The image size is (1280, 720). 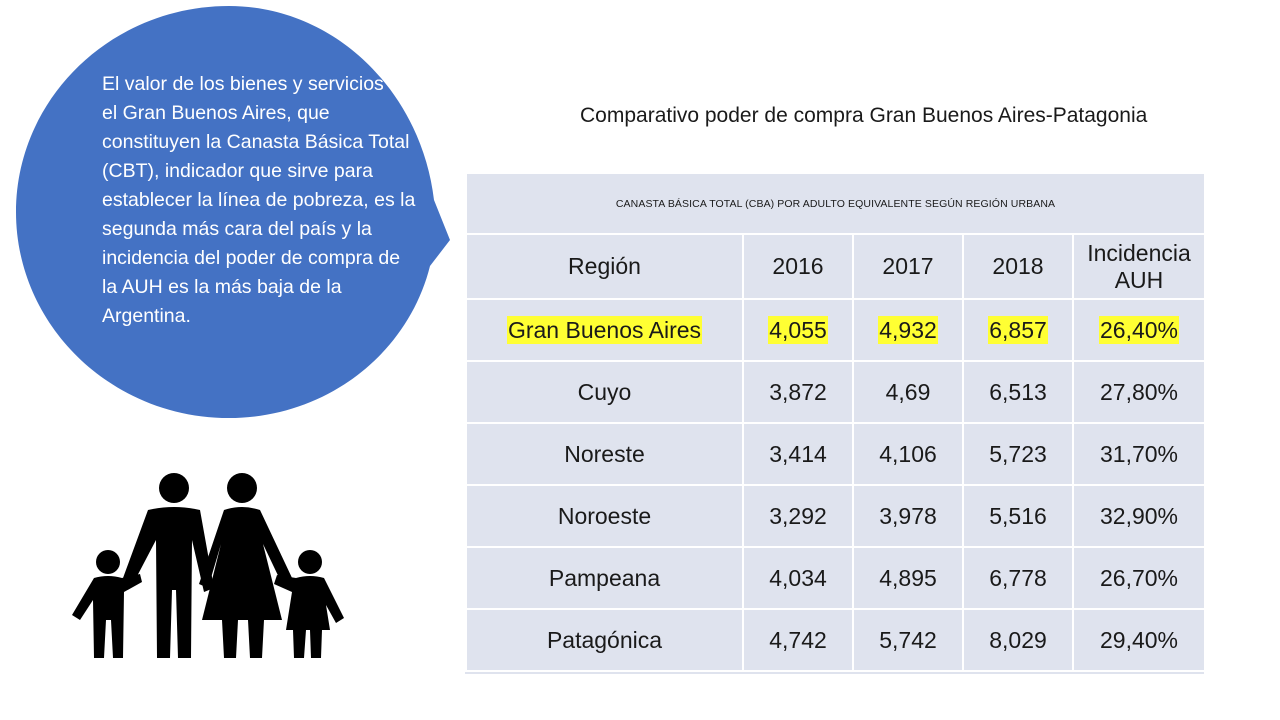 What do you see at coordinates (1018, 578) in the screenshot?
I see `value-cell: 6,778` at bounding box center [1018, 578].